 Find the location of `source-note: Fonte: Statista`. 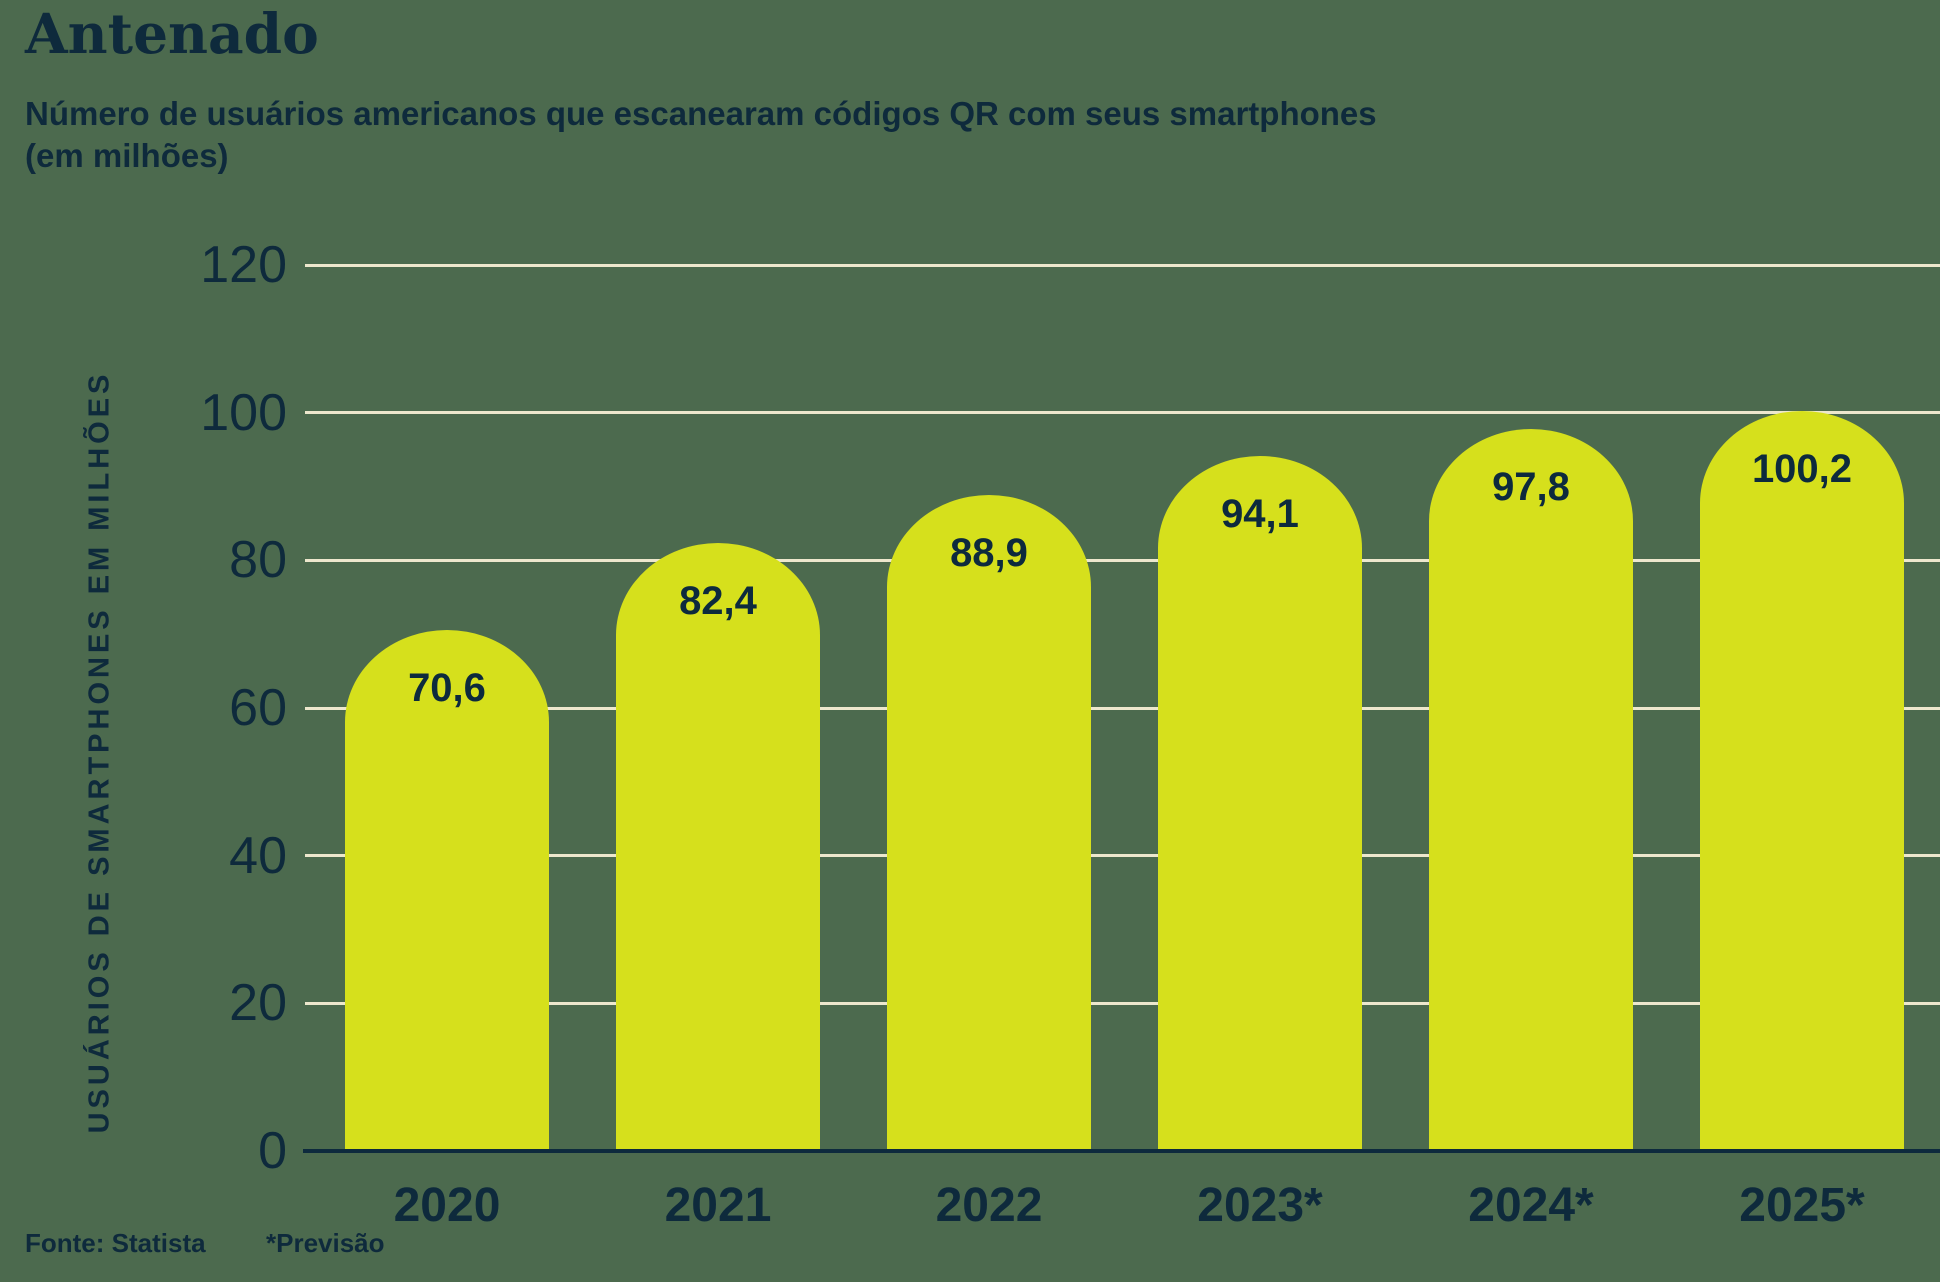

source-note: Fonte: Statista is located at coordinates (115, 1243).